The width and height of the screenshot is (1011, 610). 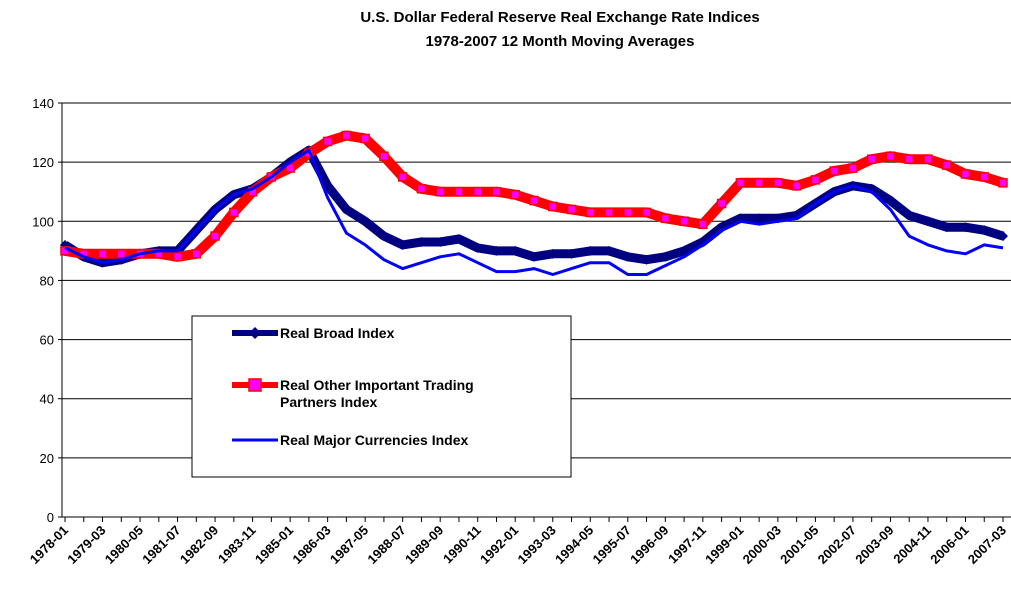 I want to click on y-tick-label: 0, so click(x=50, y=517).